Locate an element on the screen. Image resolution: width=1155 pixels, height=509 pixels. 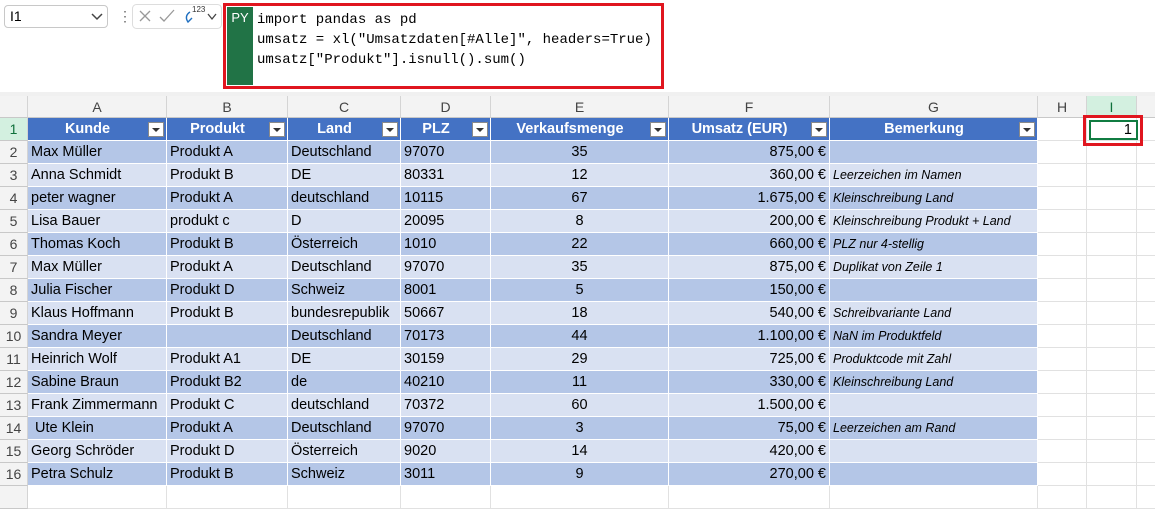
row-header: 3 is located at coordinates (14, 175).